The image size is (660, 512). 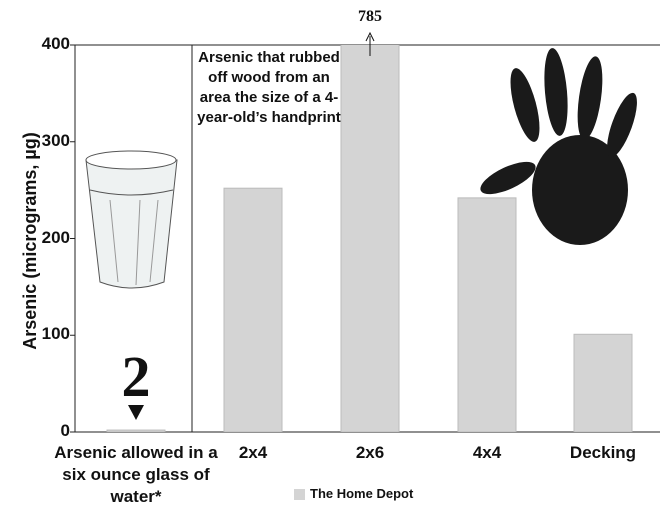 What do you see at coordinates (487, 452) in the screenshot?
I see `x-tick-label: 4x4` at bounding box center [487, 452].